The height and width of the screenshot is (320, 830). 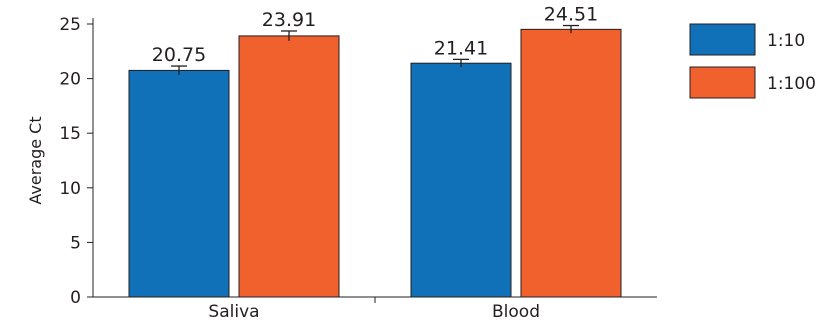 I want to click on y-tick-label: 10, so click(x=70, y=189).